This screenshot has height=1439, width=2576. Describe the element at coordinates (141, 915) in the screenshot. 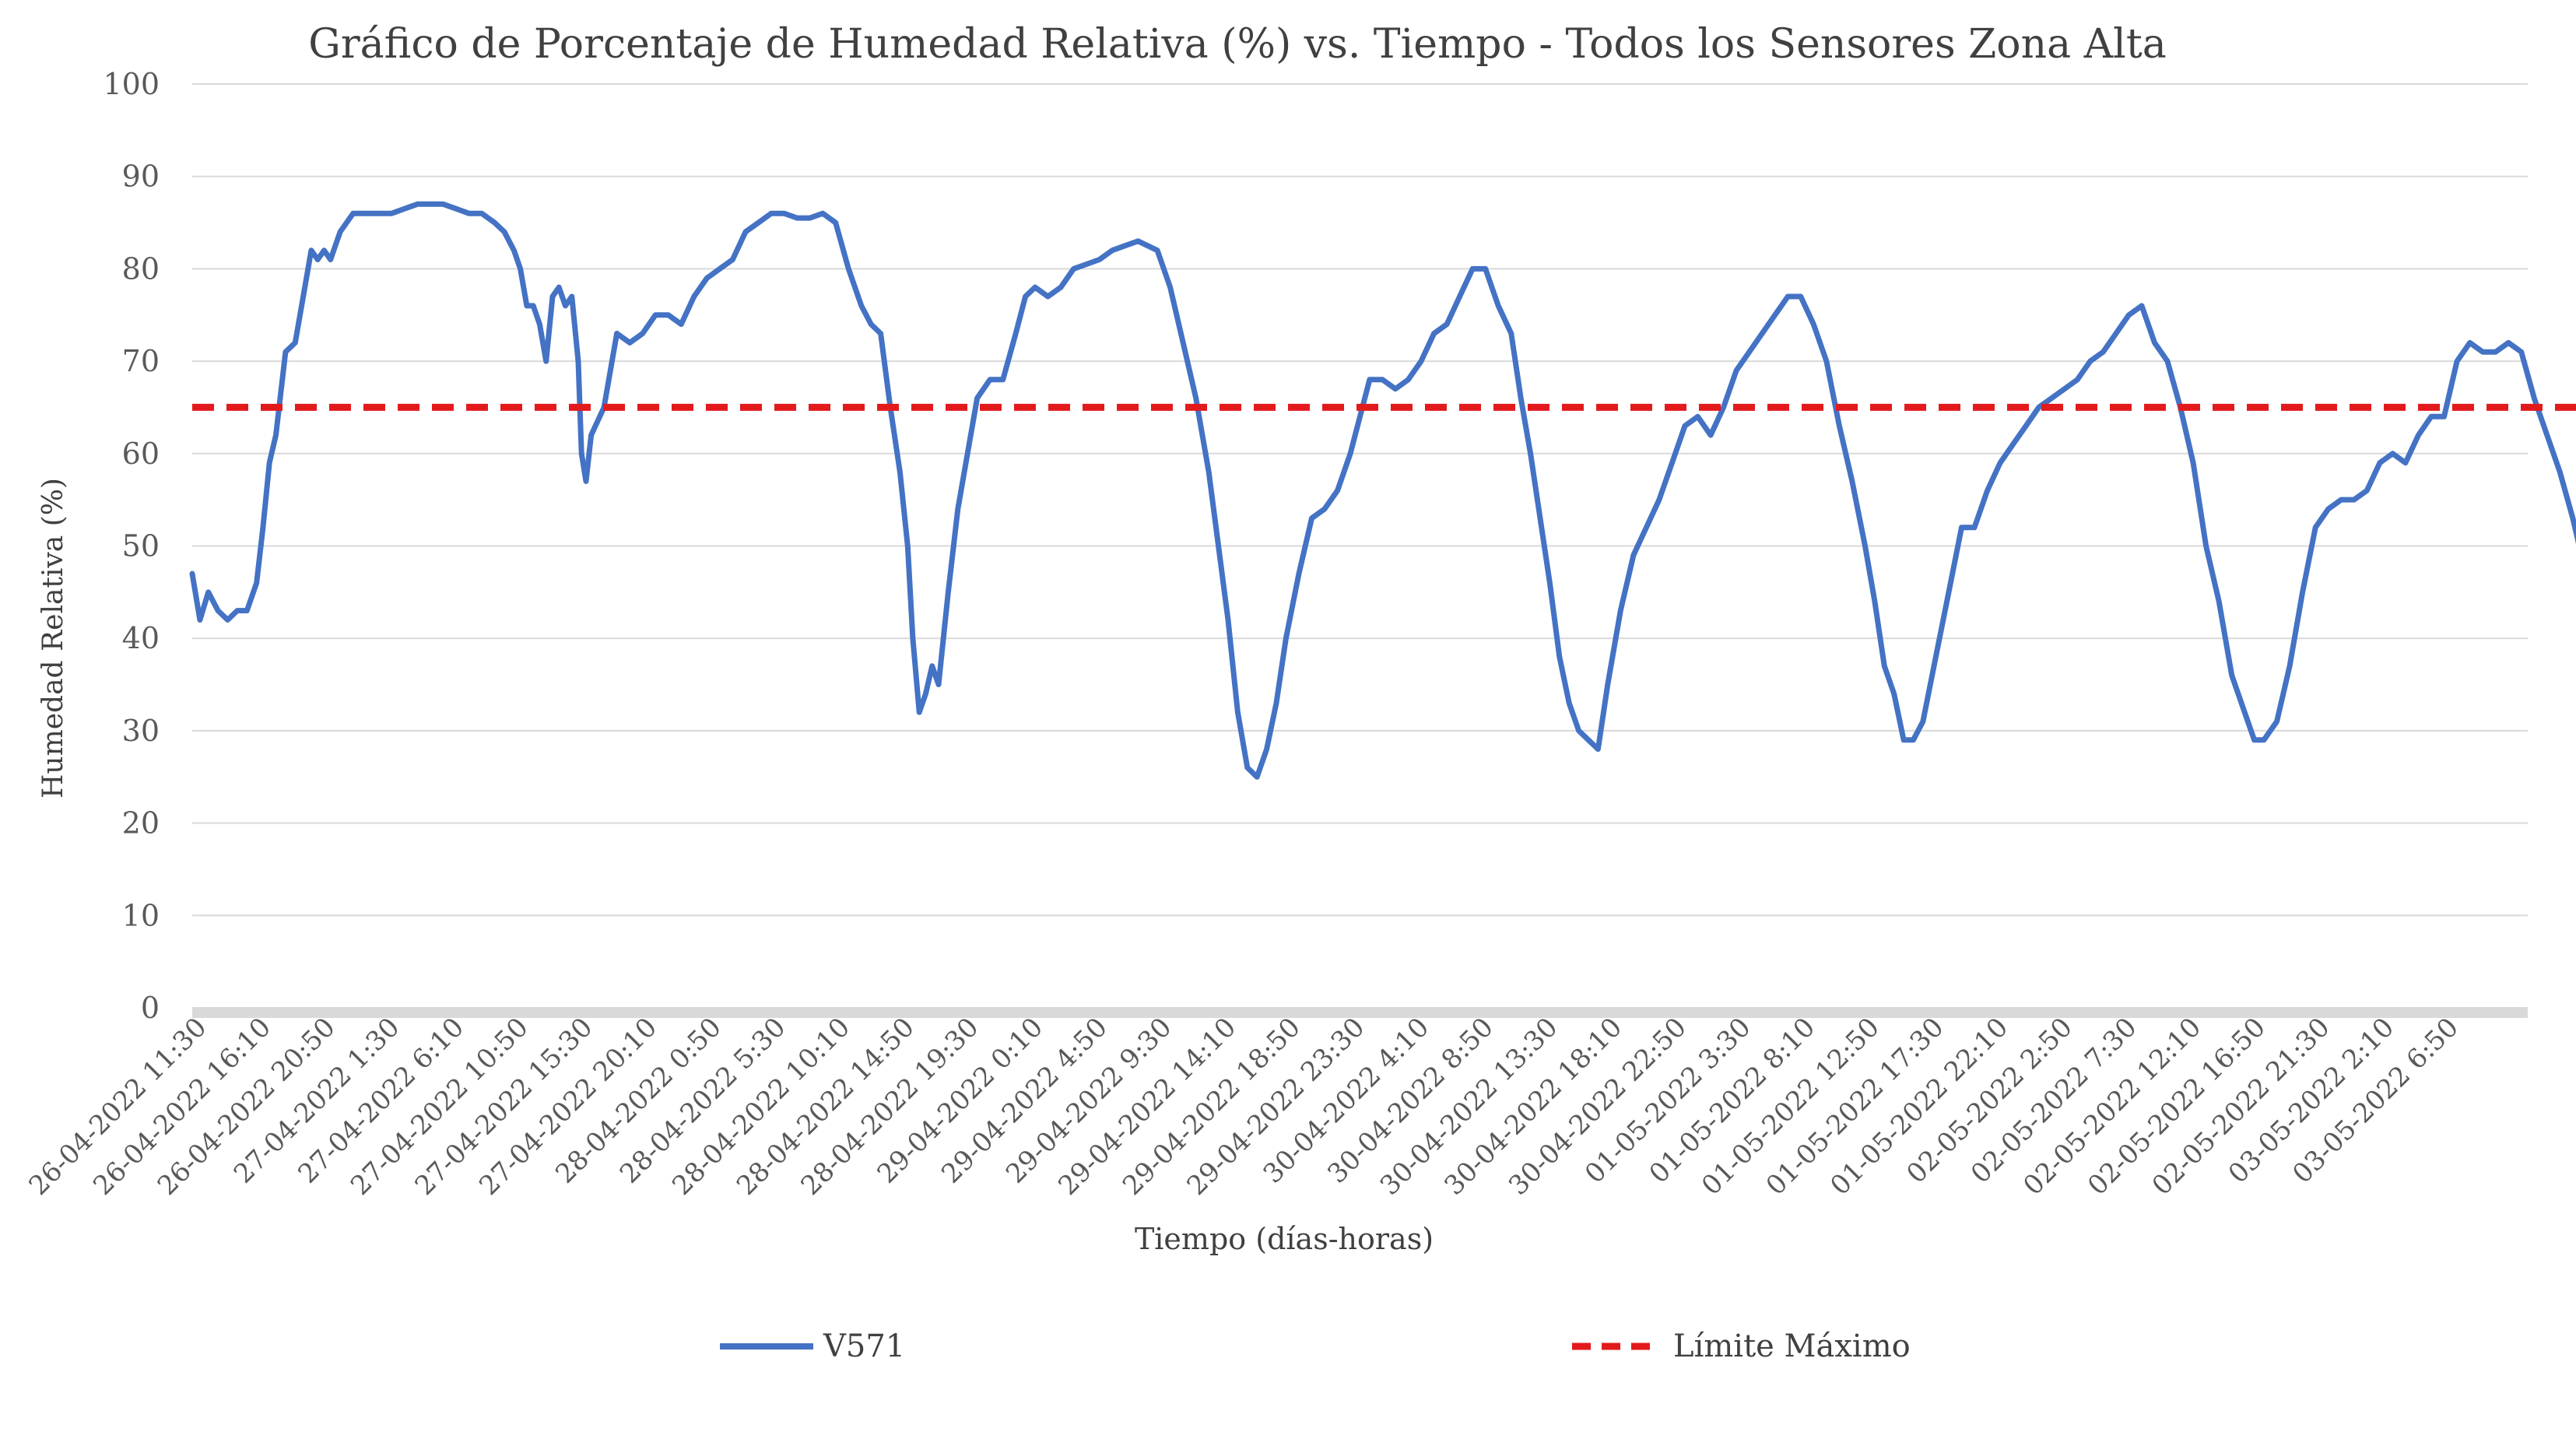

I see `y-tick-label: 10` at that location.